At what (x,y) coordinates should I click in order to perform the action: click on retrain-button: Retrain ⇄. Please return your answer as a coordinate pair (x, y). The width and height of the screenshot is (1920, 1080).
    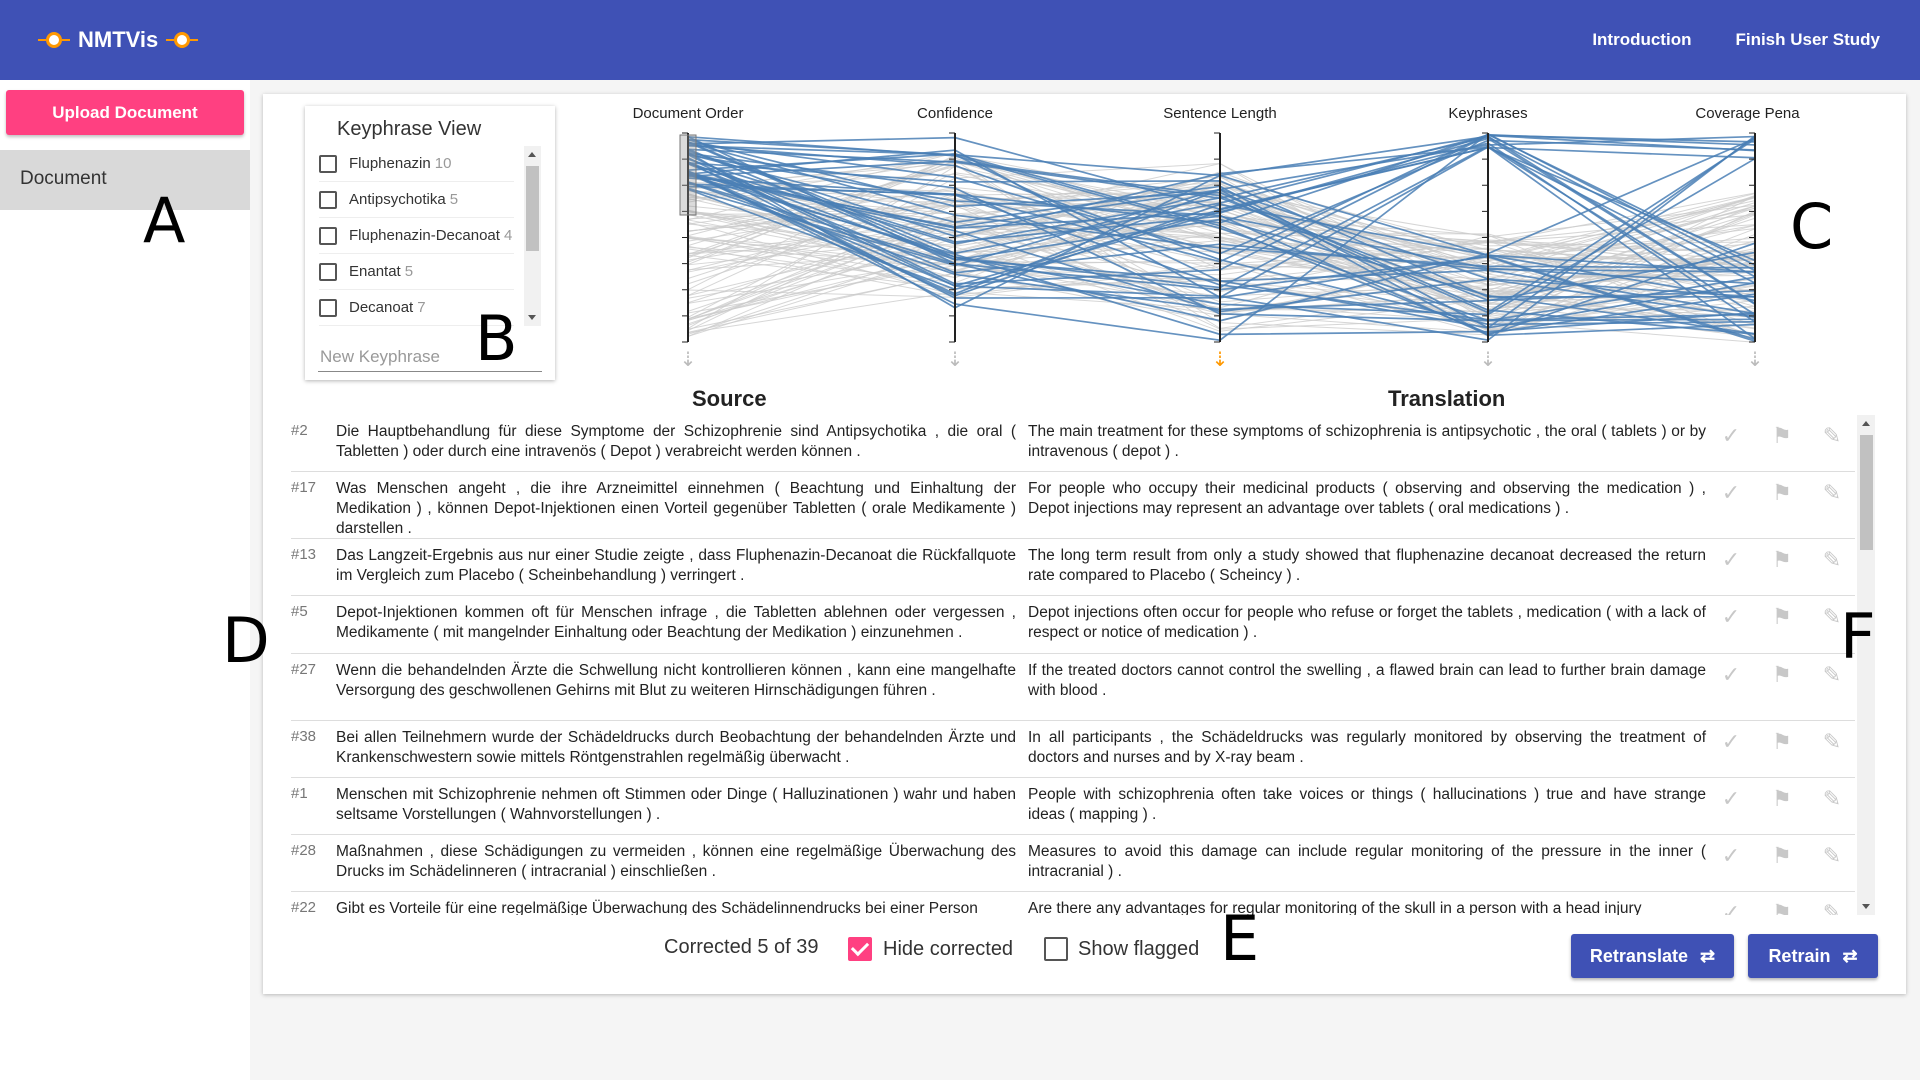
    Looking at the image, I should click on (1813, 956).